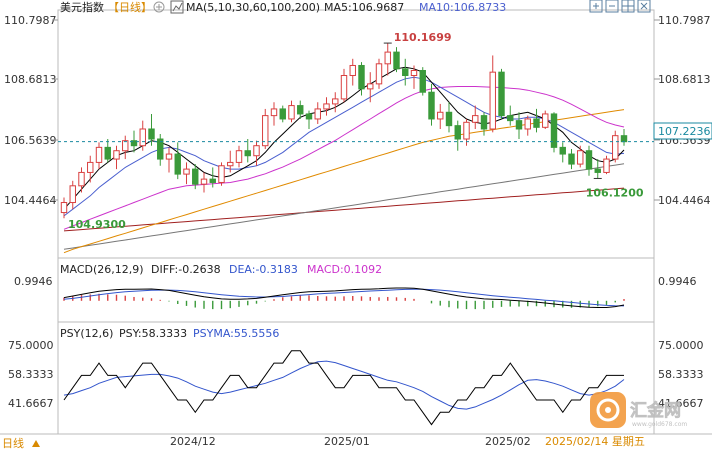  What do you see at coordinates (612, 6) in the screenshot?
I see `zoom-out-icon` at bounding box center [612, 6].